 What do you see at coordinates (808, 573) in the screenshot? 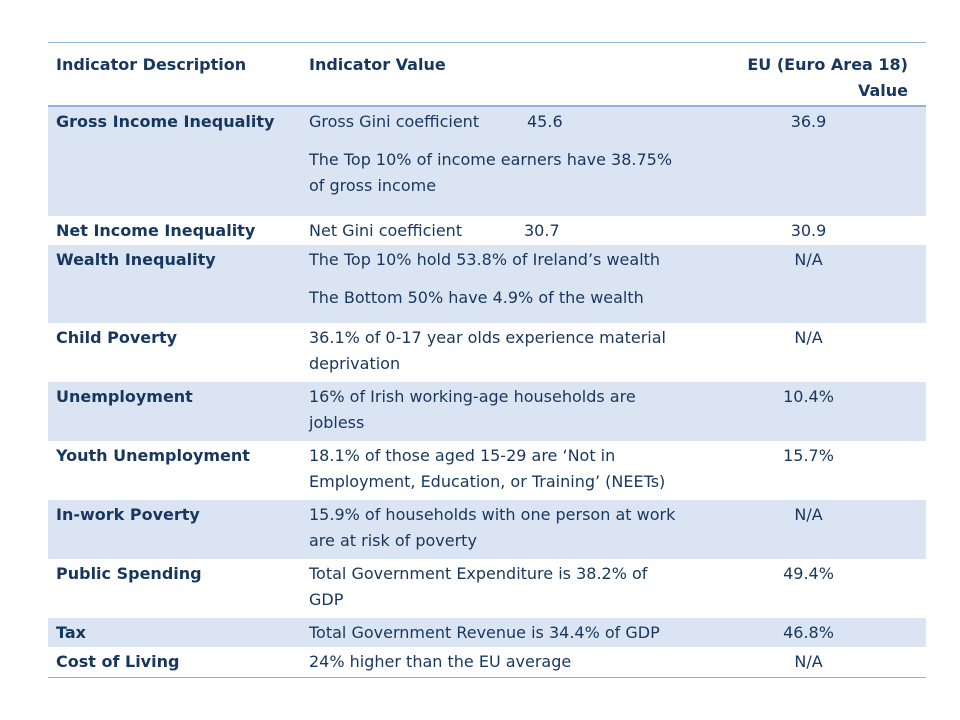
I see `row-eu-value: 49.4%` at bounding box center [808, 573].